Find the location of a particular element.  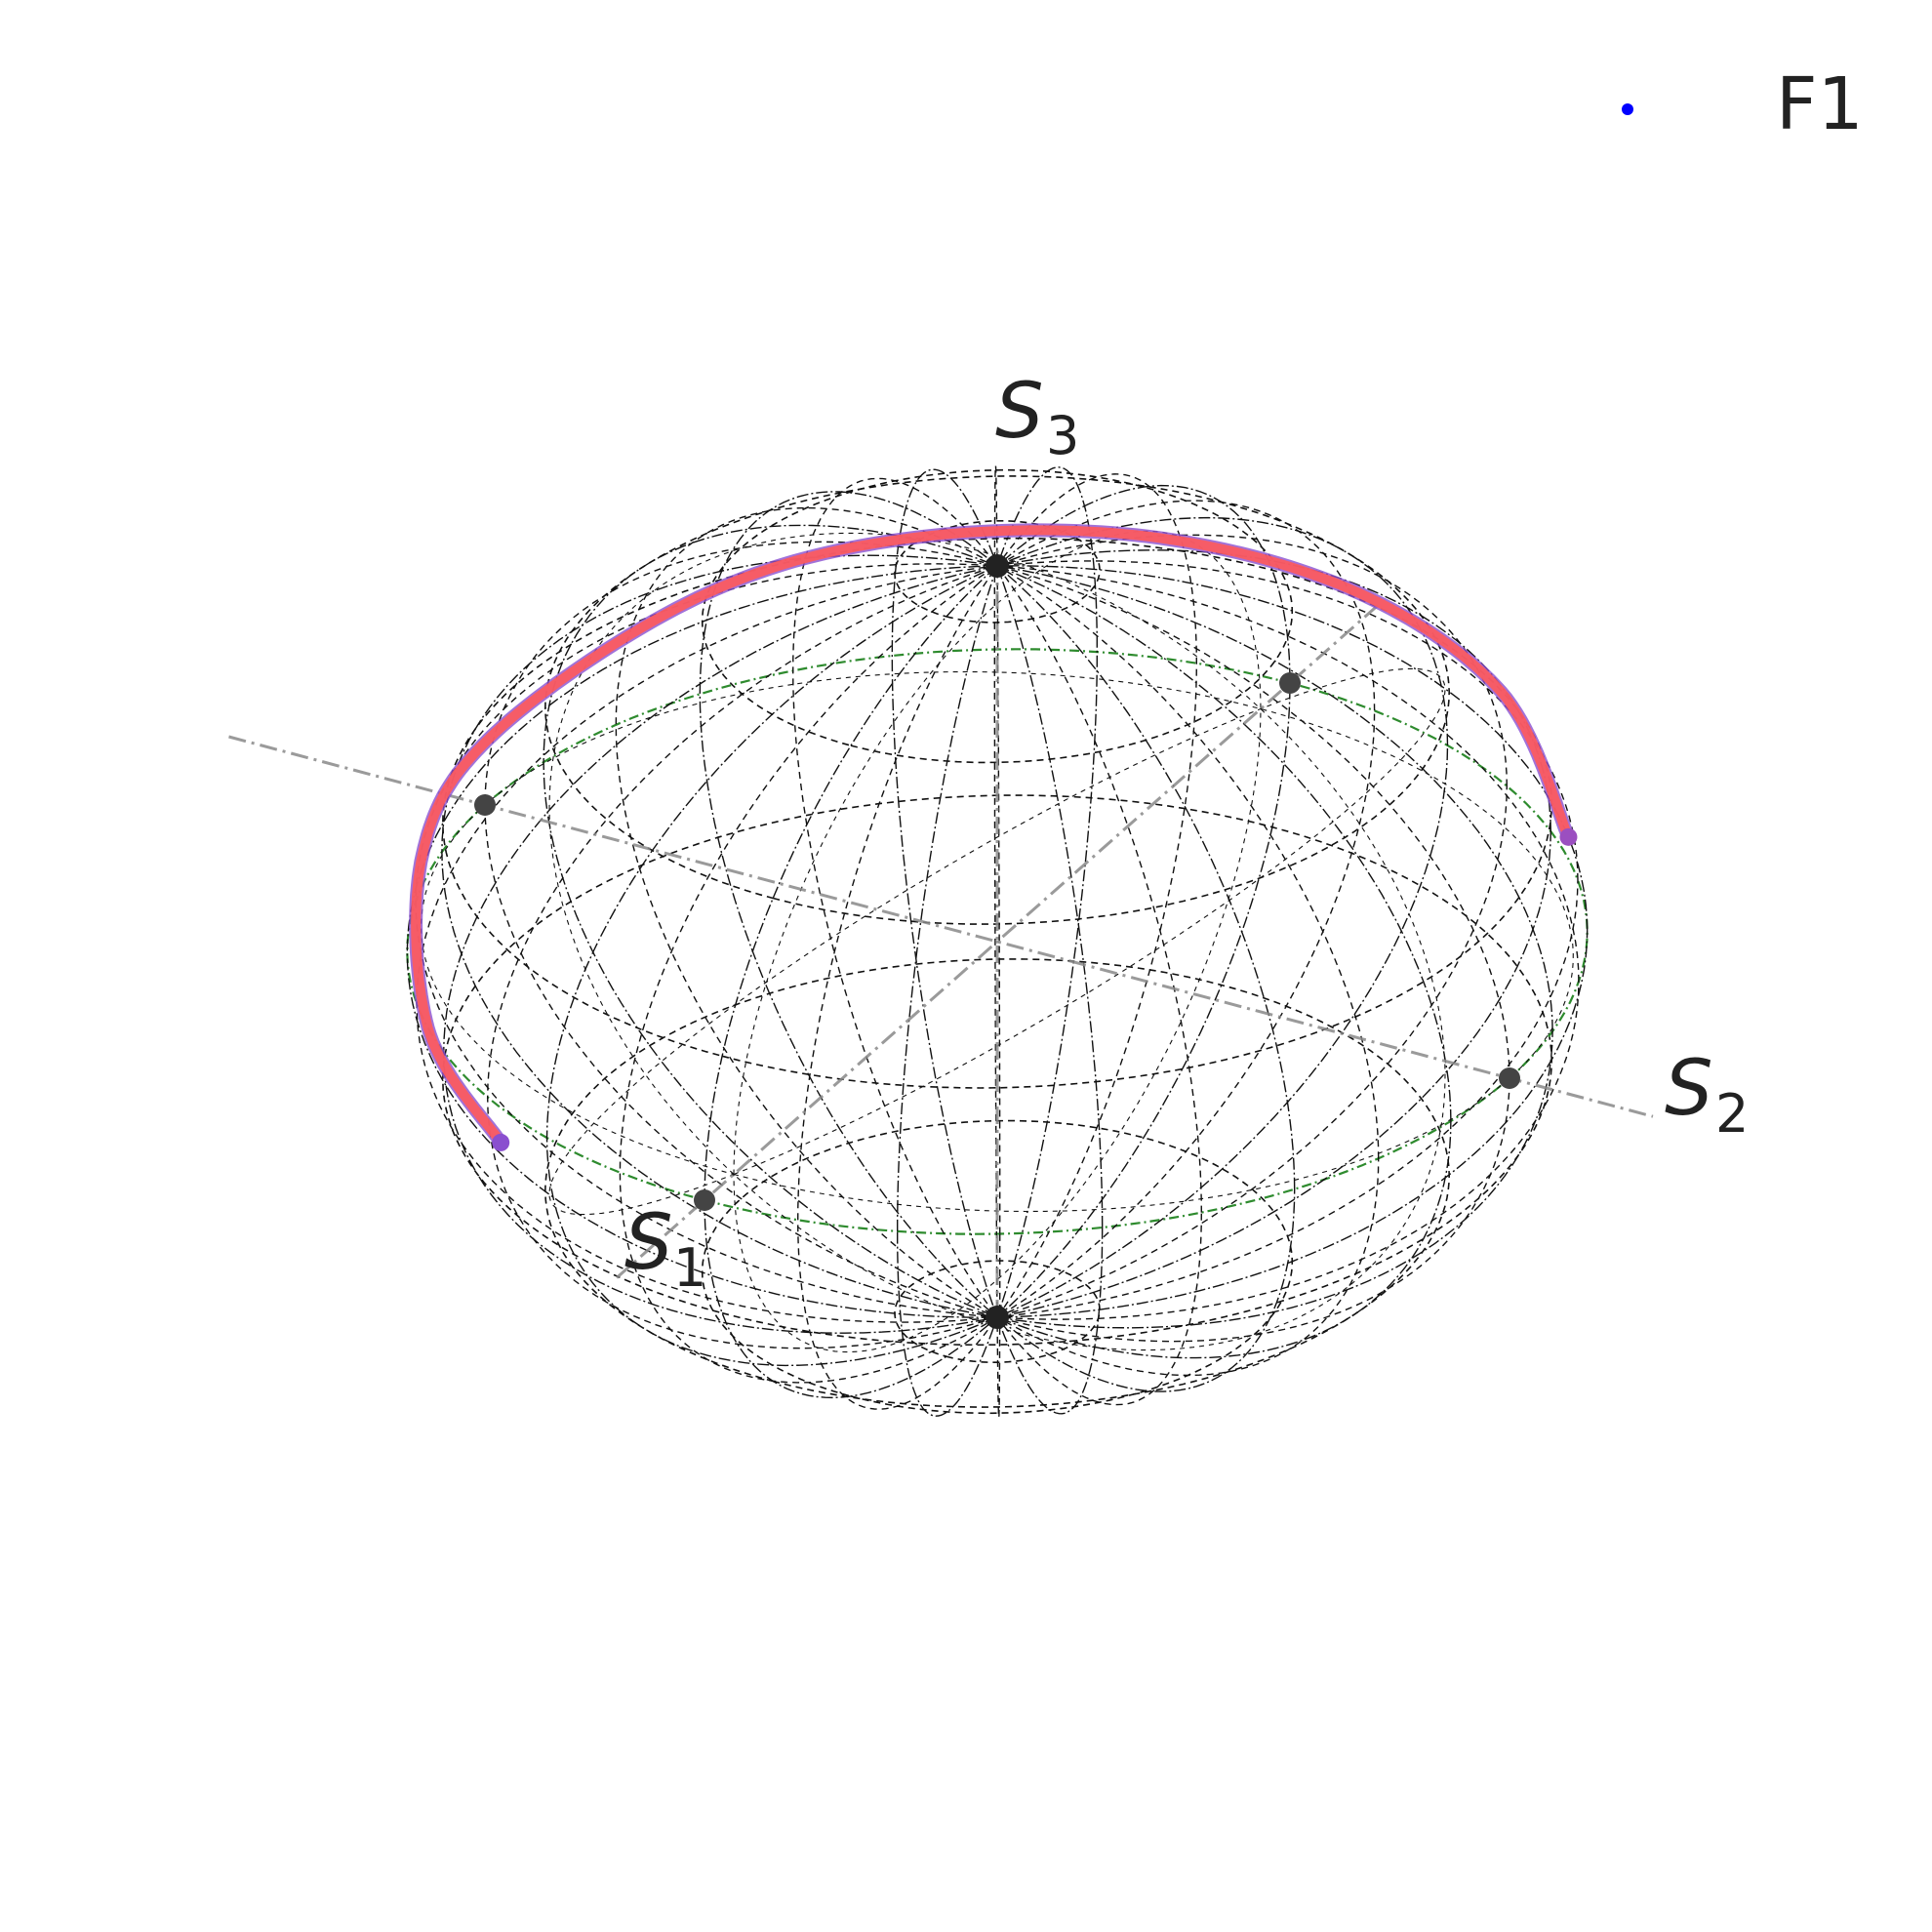

s1-axis-line is located at coordinates (997, 941).